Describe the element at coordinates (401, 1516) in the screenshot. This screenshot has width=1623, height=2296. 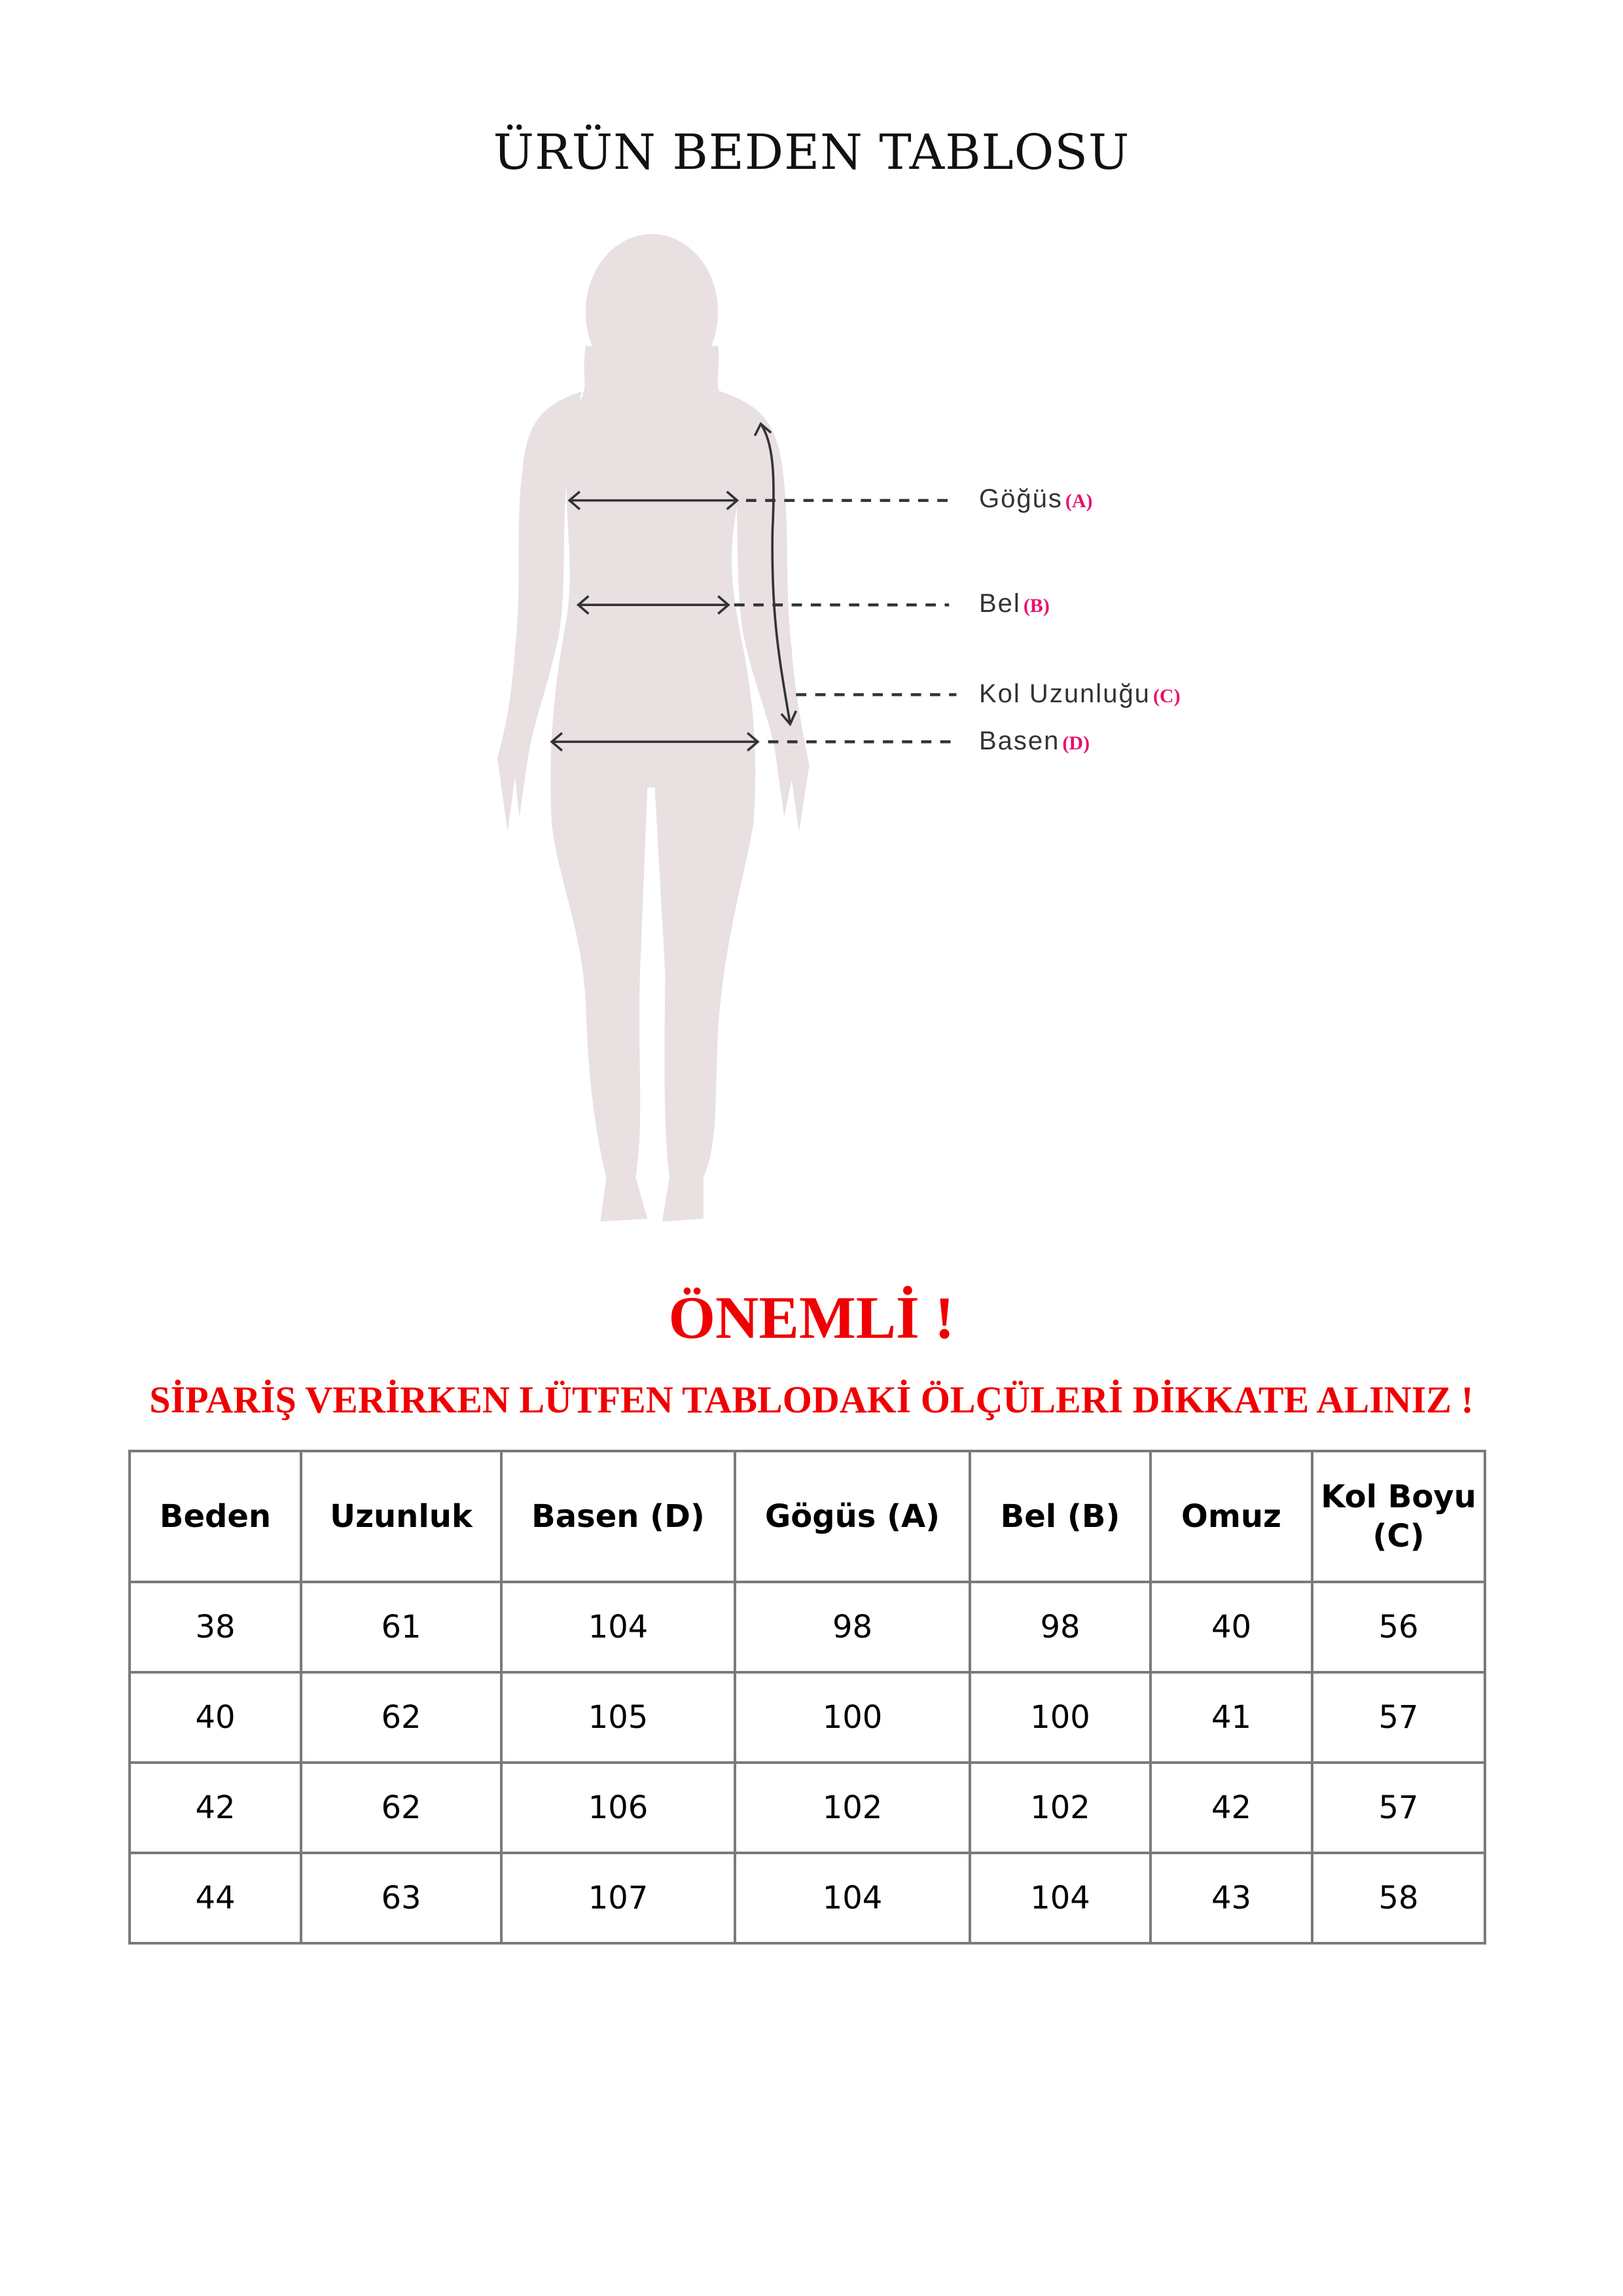
I see `header-uzunluk: Uzunluk` at that location.